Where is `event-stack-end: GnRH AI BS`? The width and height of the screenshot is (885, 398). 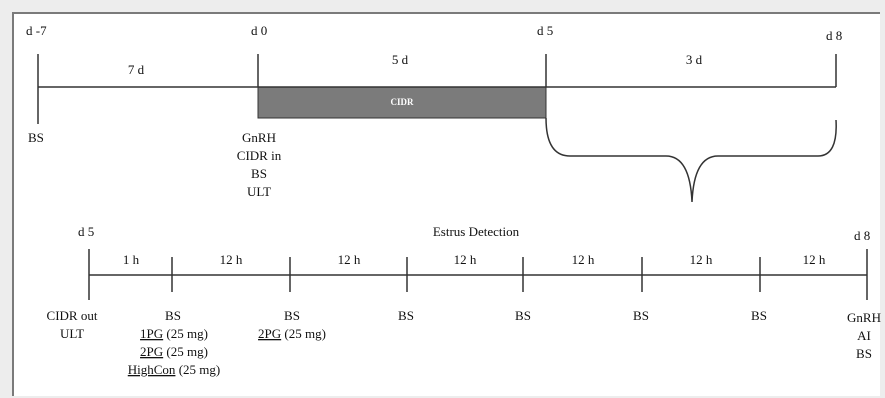
event-stack-end: GnRH AI BS is located at coordinates (864, 335).